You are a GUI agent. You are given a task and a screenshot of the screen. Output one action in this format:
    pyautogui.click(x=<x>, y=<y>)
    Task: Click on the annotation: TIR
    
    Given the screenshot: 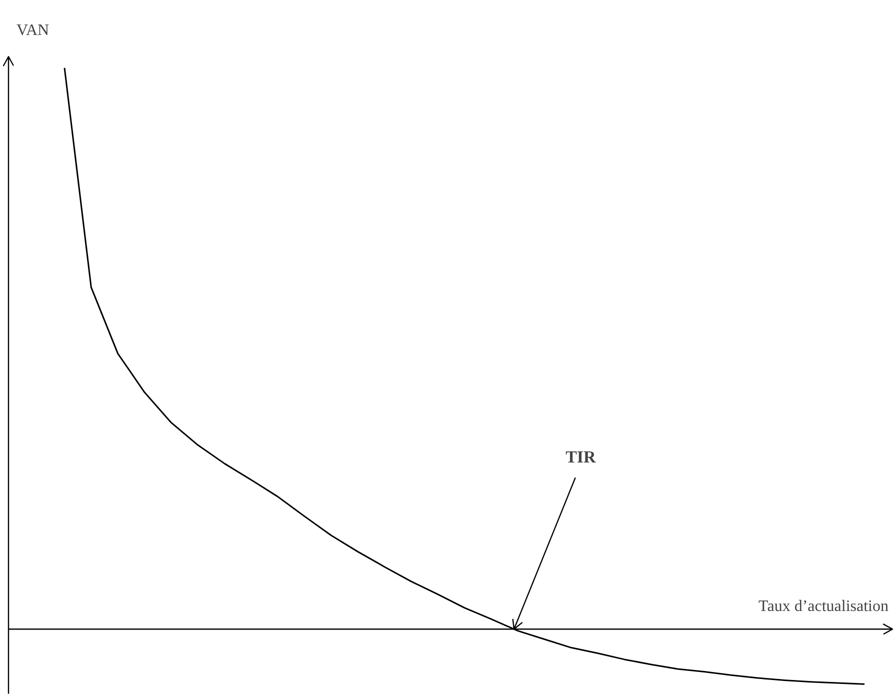 What is the action you would take?
    pyautogui.click(x=581, y=456)
    